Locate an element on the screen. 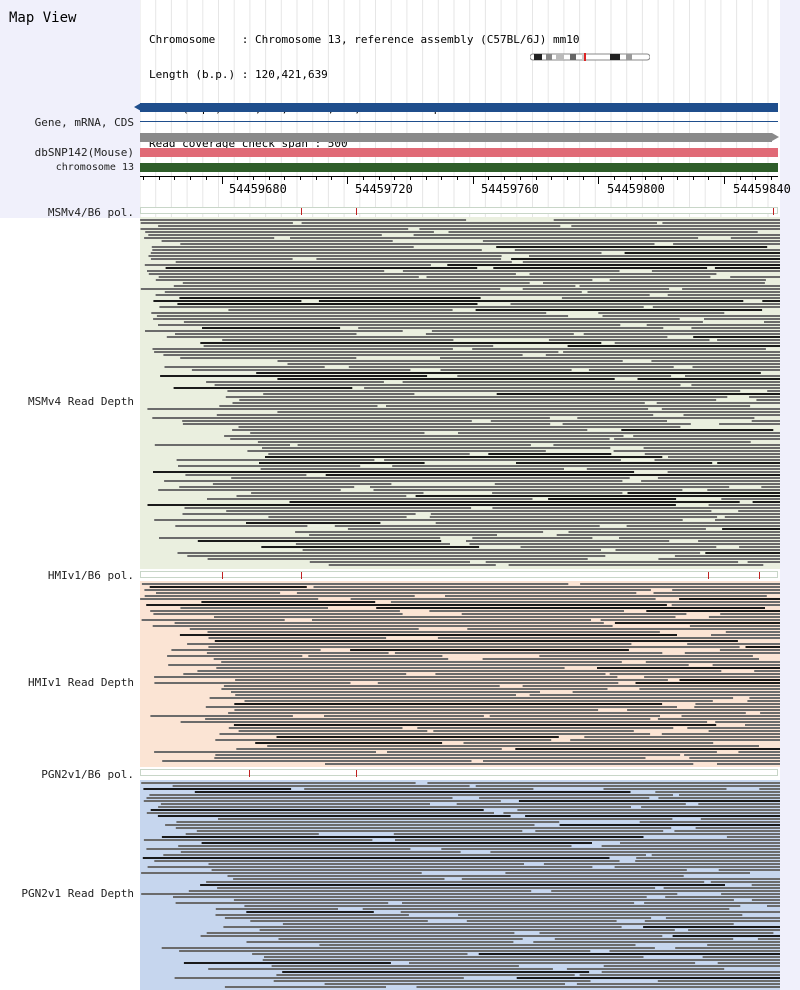 This screenshot has height=990, width=800. snp-track-bar is located at coordinates (459, 152).